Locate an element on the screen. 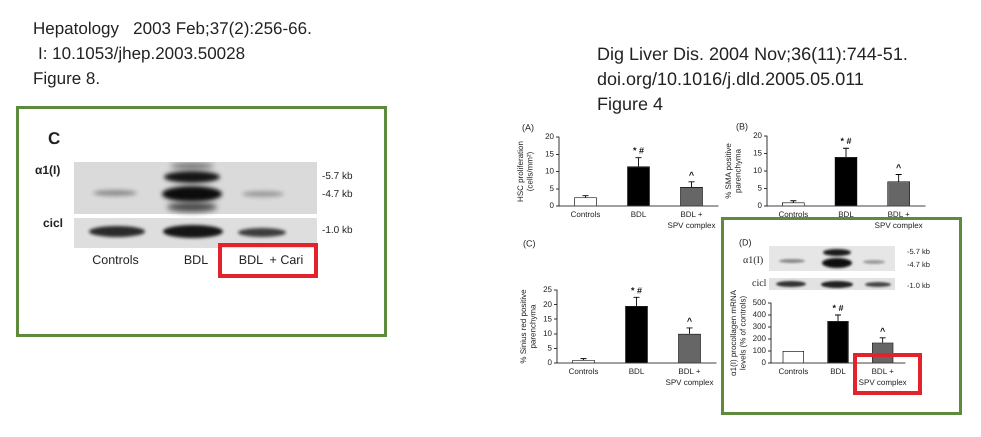 This screenshot has height=437, width=981. y-axis-title: HSC proliferation (cells/mm²) is located at coordinates (525, 171).